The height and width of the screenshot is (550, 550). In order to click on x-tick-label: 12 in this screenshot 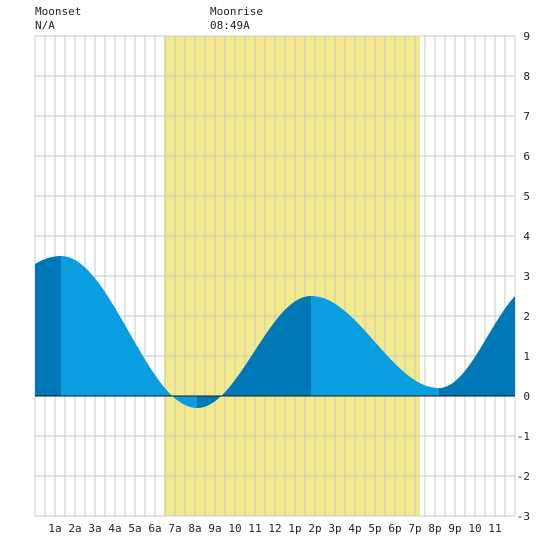, I will do `click(274, 528)`.